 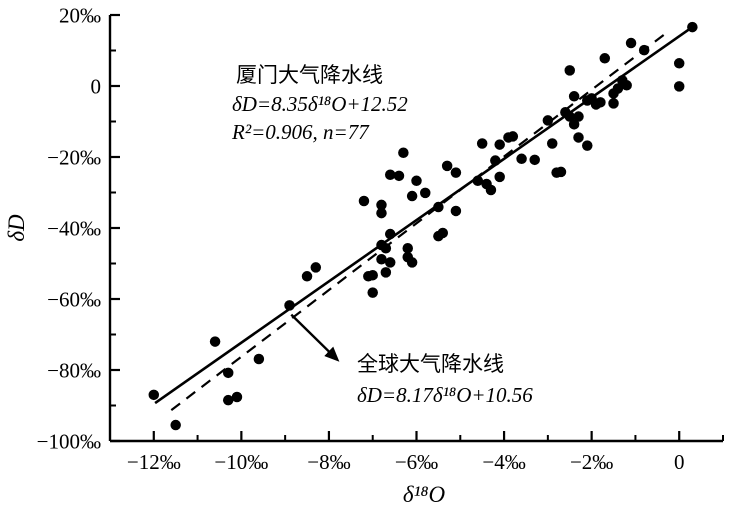 I want to click on y-tick-label: 20‰, so click(x=80, y=16).